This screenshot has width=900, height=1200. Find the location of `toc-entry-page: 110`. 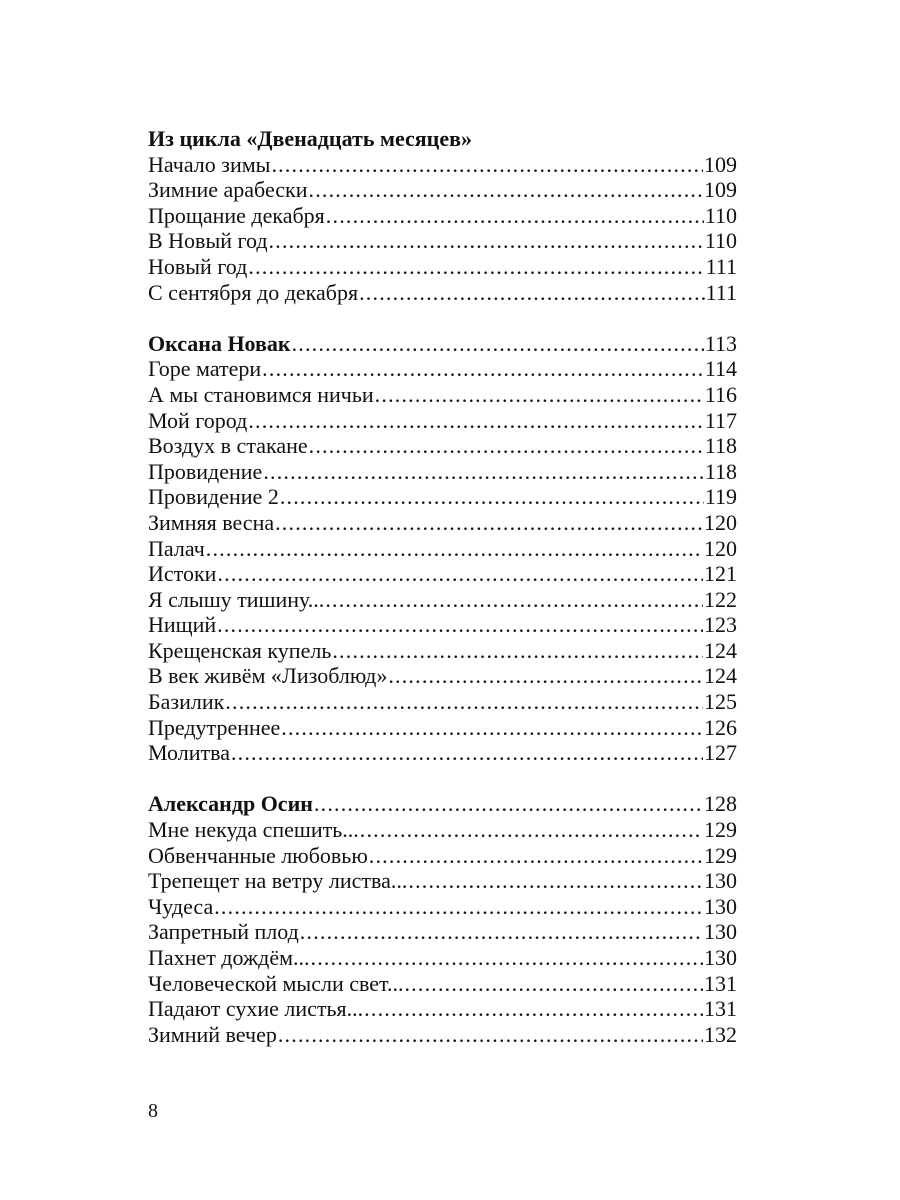

toc-entry-page: 110 is located at coordinates (720, 215).